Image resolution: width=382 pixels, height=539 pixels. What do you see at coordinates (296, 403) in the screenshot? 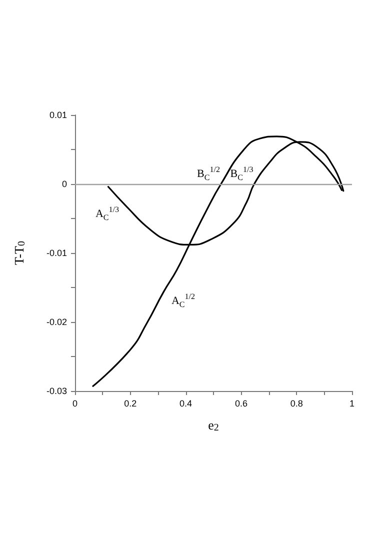
I see `x-tick-label: 0.8` at bounding box center [296, 403].